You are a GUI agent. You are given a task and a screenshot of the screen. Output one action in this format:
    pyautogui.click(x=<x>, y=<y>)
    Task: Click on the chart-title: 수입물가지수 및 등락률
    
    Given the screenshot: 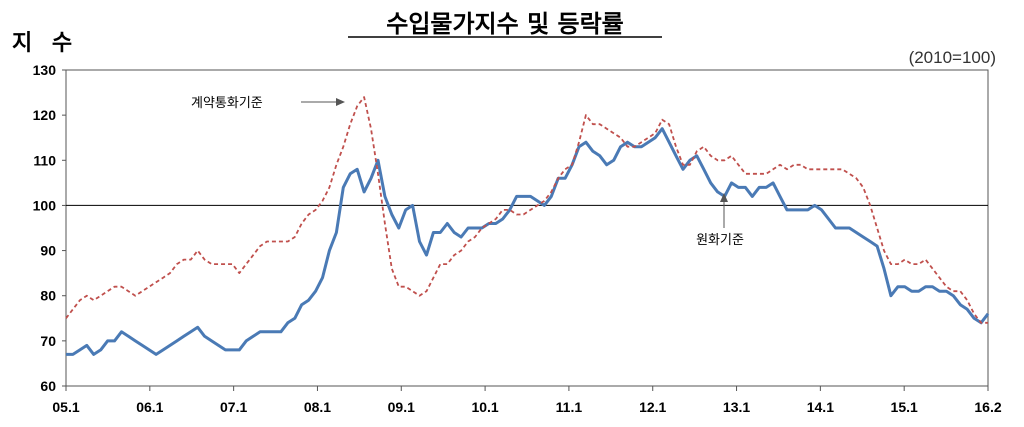 What is the action you would take?
    pyautogui.click(x=505, y=24)
    